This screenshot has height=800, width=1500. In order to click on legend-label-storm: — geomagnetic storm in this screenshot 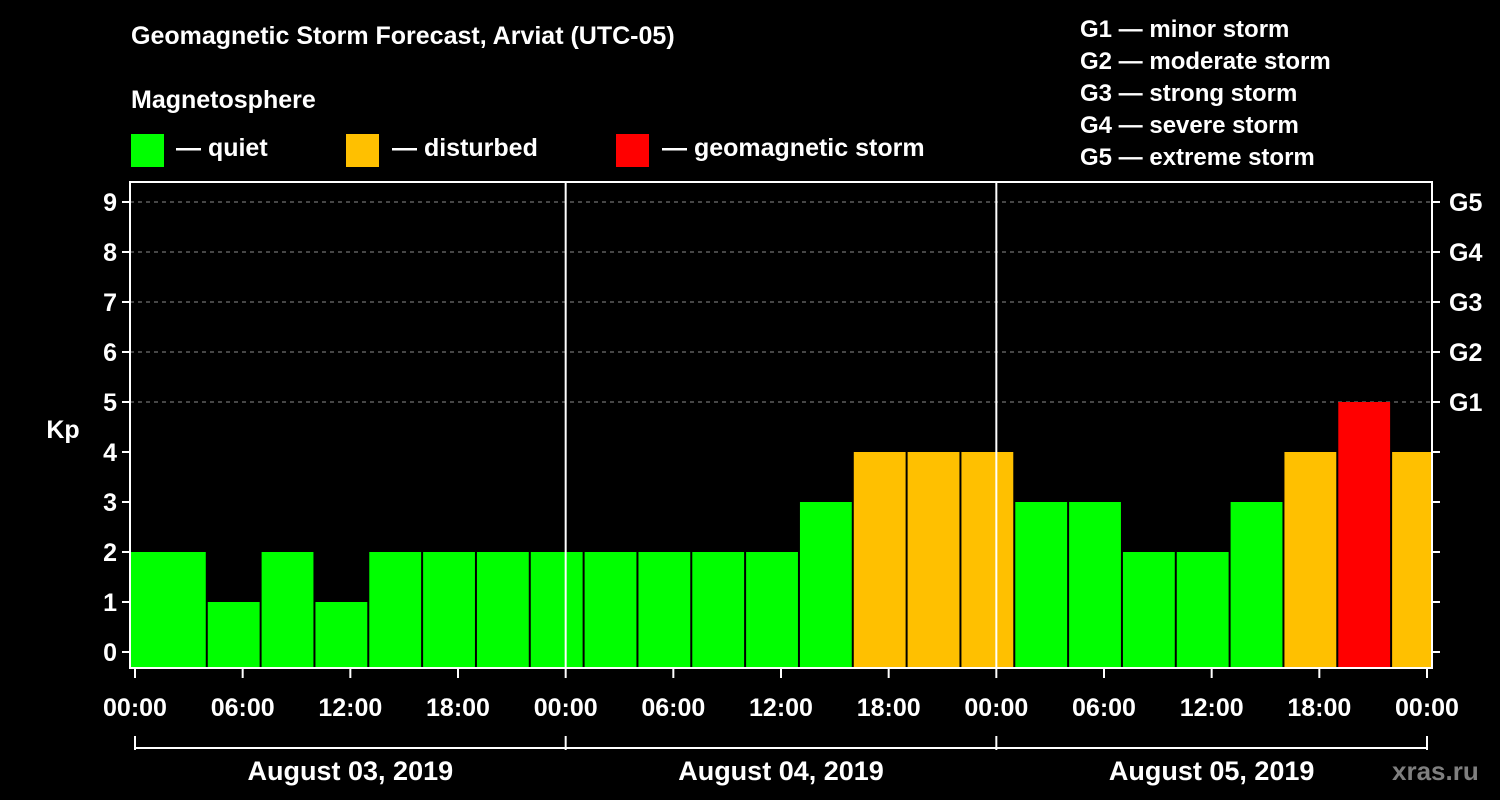, I will do `click(793, 148)`.